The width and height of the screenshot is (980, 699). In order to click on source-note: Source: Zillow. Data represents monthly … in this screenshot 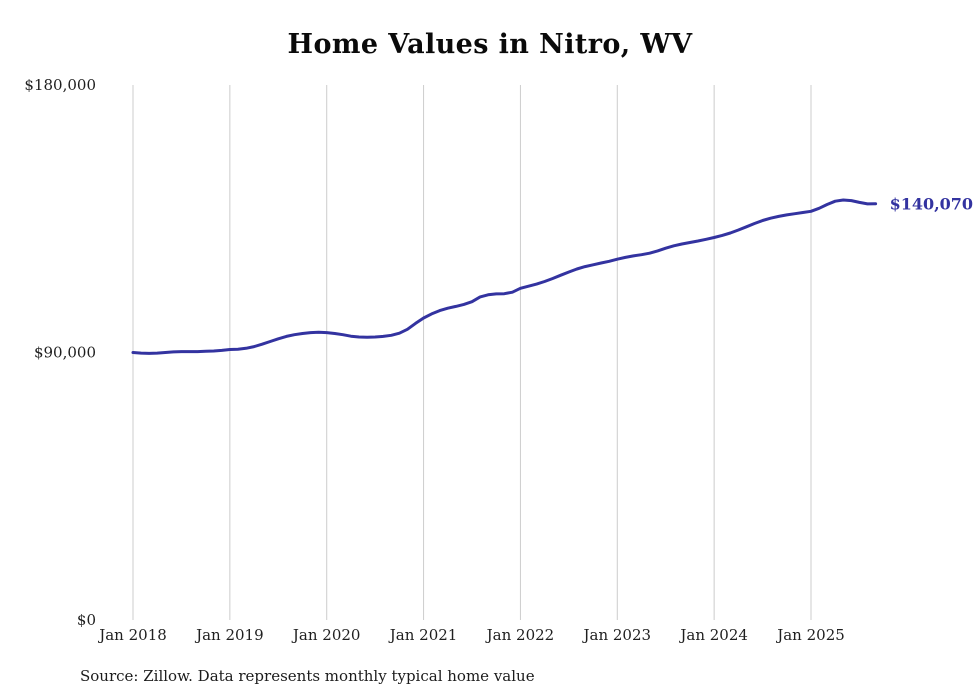, I will do `click(307, 676)`.